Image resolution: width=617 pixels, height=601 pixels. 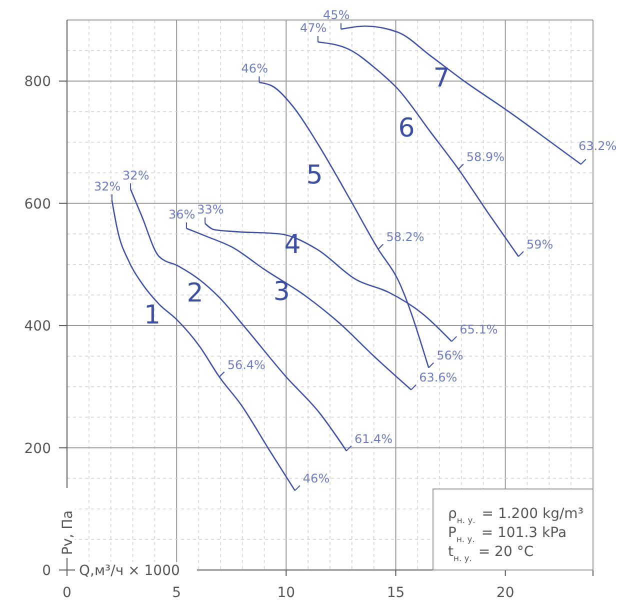 I want to click on annotation: 58.9%, so click(x=485, y=157).